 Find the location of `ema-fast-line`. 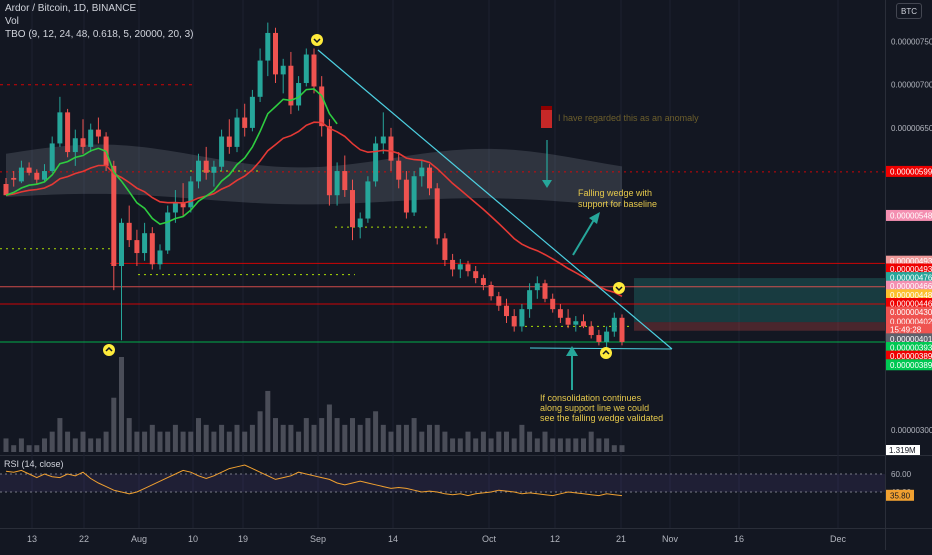

ema-fast-line is located at coordinates (171, 156).